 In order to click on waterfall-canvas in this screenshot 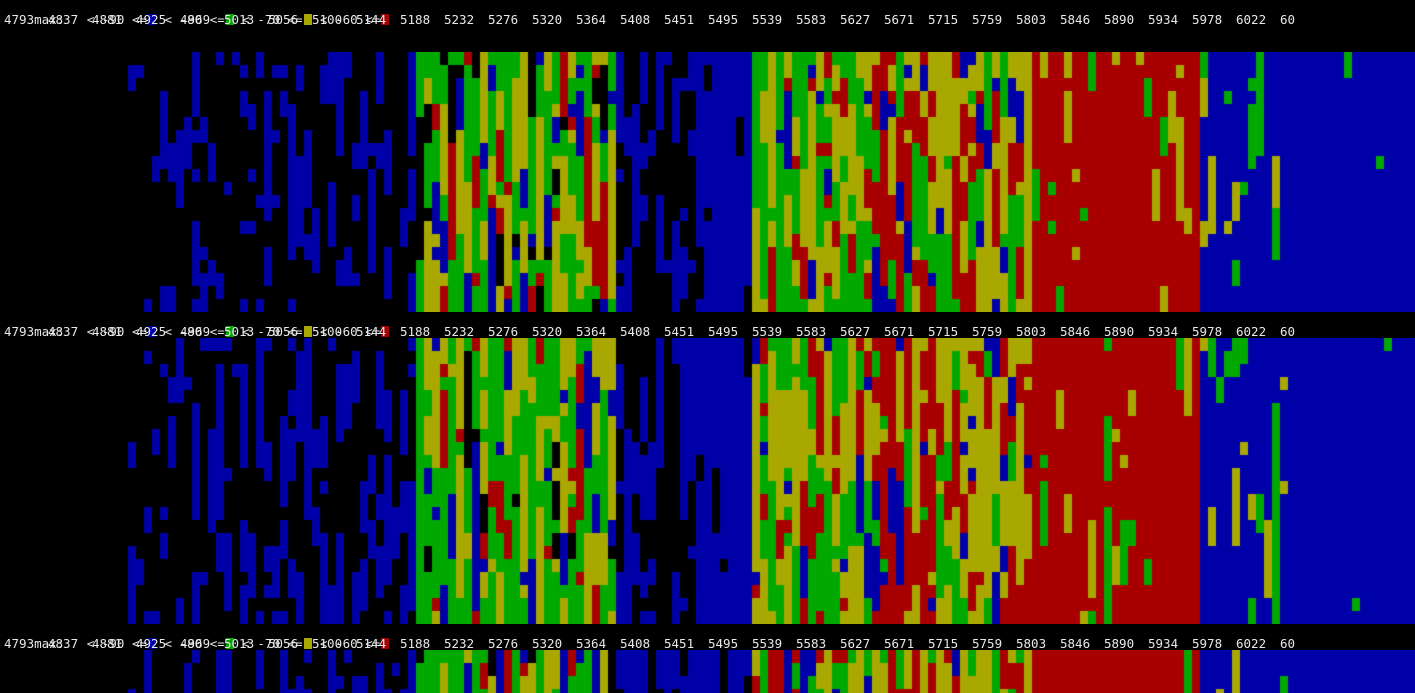, I will do `click(707, 671)`.